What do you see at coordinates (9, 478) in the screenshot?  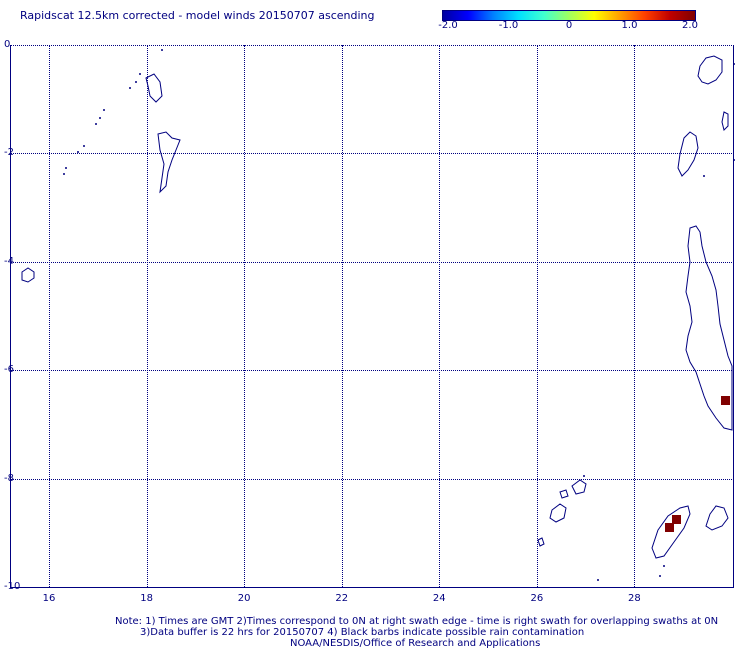 I see `latitude-label: -8` at bounding box center [9, 478].